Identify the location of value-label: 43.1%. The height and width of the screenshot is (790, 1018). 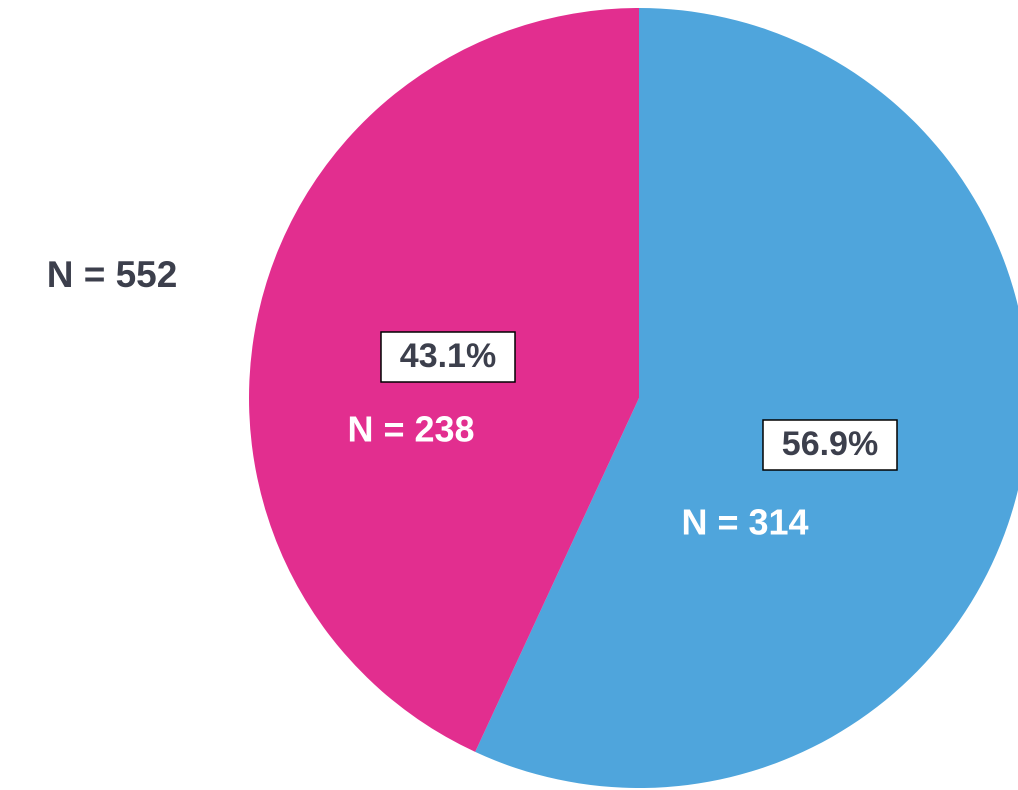
(448, 356).